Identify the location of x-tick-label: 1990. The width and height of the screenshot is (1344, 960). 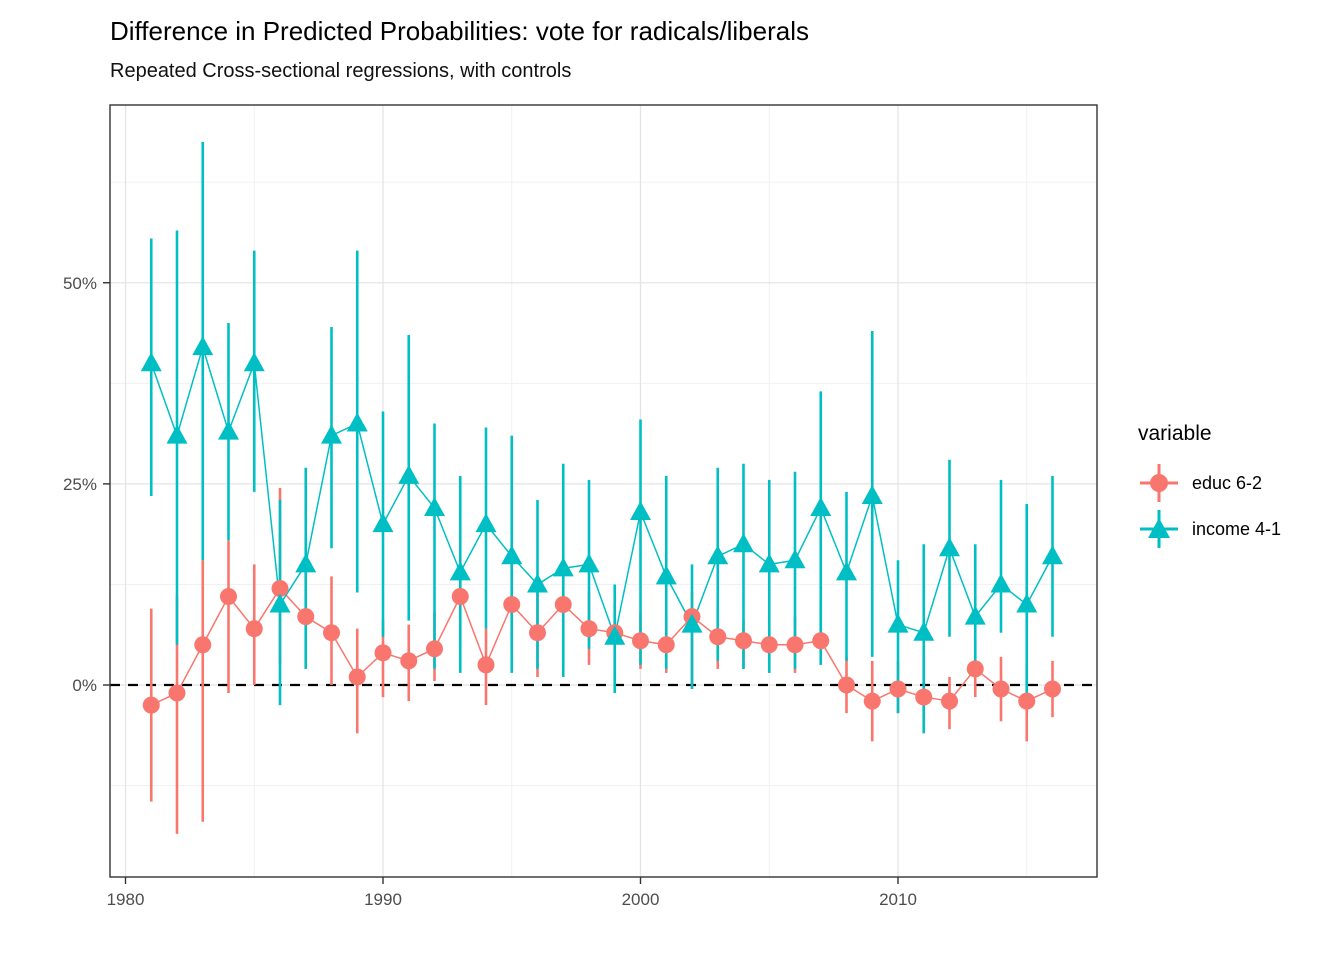
(383, 899).